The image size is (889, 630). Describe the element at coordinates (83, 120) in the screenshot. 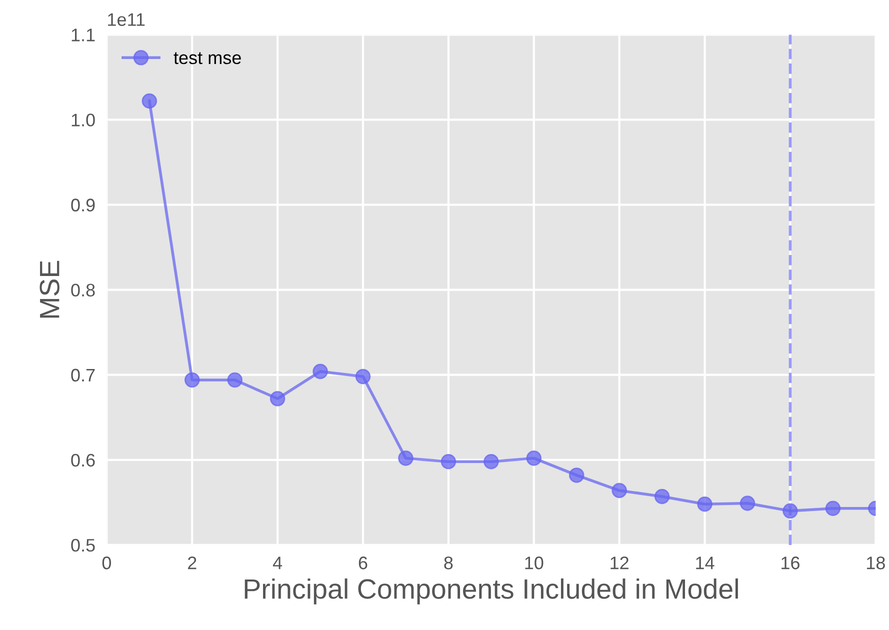

I see `y-tick-label: 1.0` at that location.